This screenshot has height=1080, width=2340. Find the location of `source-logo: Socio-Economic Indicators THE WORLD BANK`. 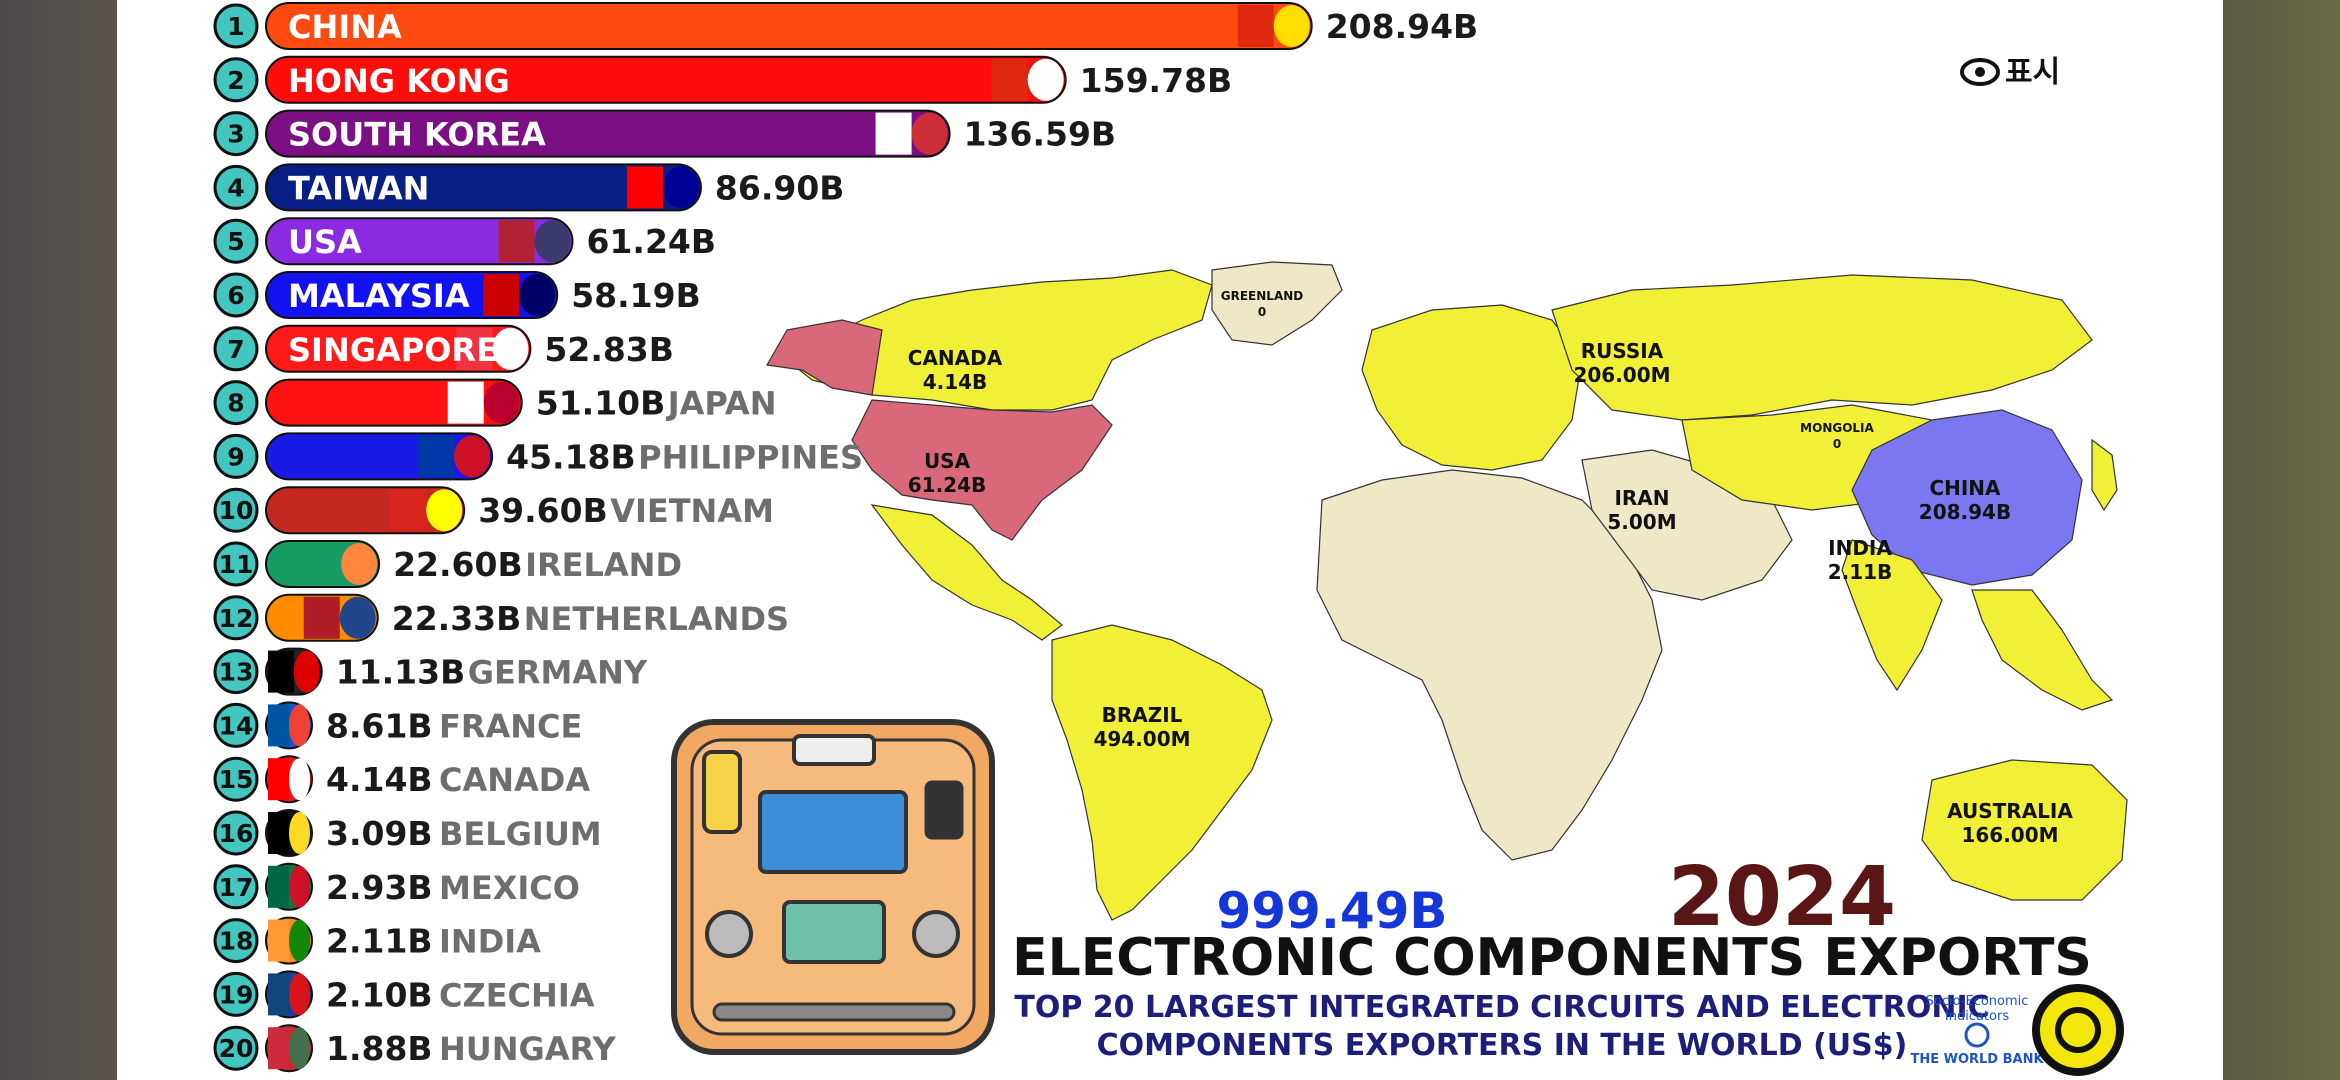

source-logo: Socio-Economic Indicators THE WORLD BANK is located at coordinates (2017, 1030).